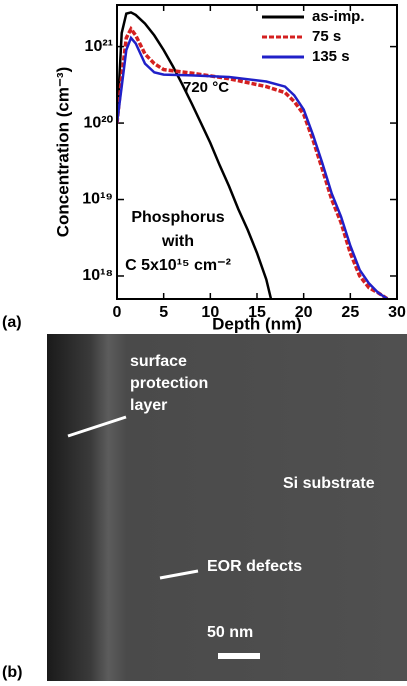 The height and width of the screenshot is (686, 407). I want to click on y-tick-label: 10¹⁸, so click(97, 275).